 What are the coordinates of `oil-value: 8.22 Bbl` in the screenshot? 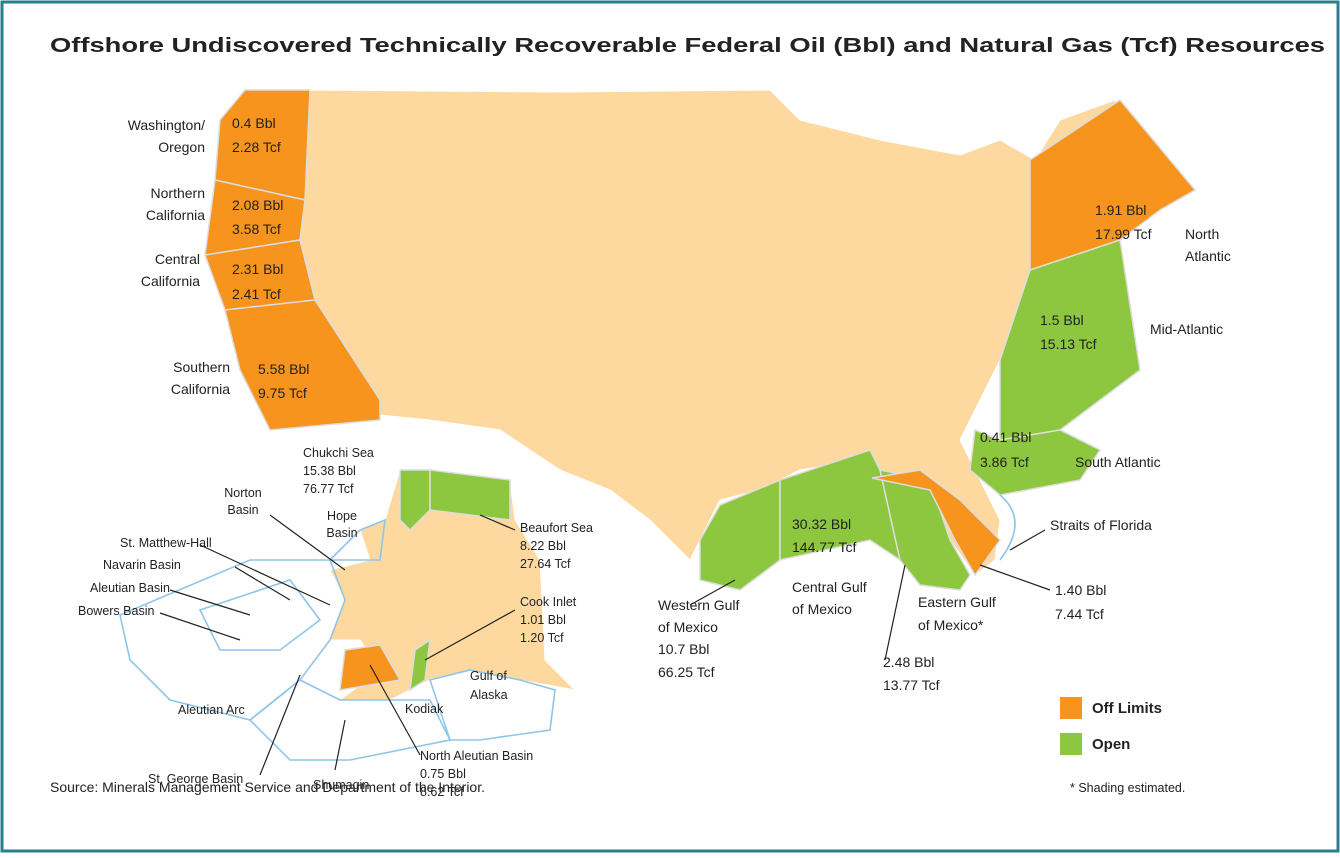 It's located at (543, 546).